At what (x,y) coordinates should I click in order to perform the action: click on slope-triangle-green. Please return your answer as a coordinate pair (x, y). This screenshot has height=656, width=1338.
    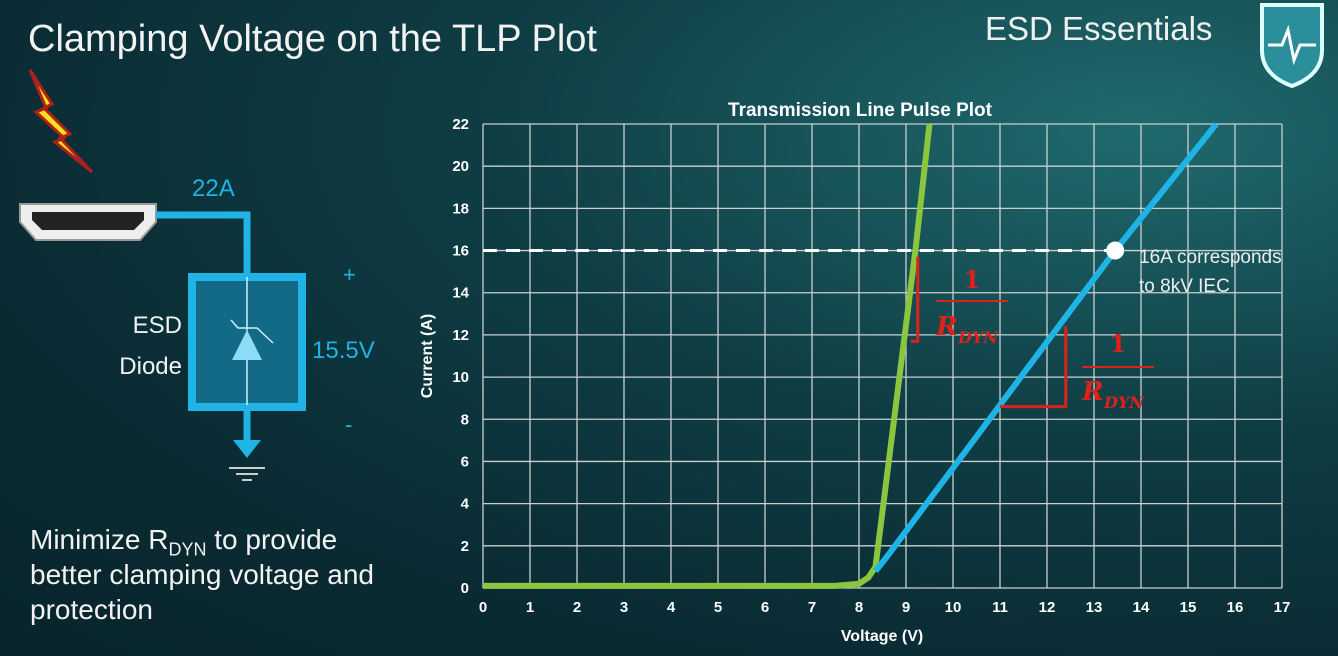
    Looking at the image, I should click on (915, 299).